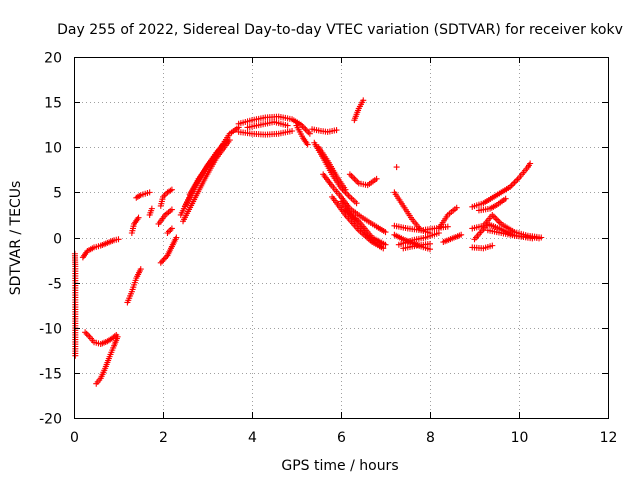 This screenshot has height=484, width=640. I want to click on y-tick-label: 10, so click(53, 149).